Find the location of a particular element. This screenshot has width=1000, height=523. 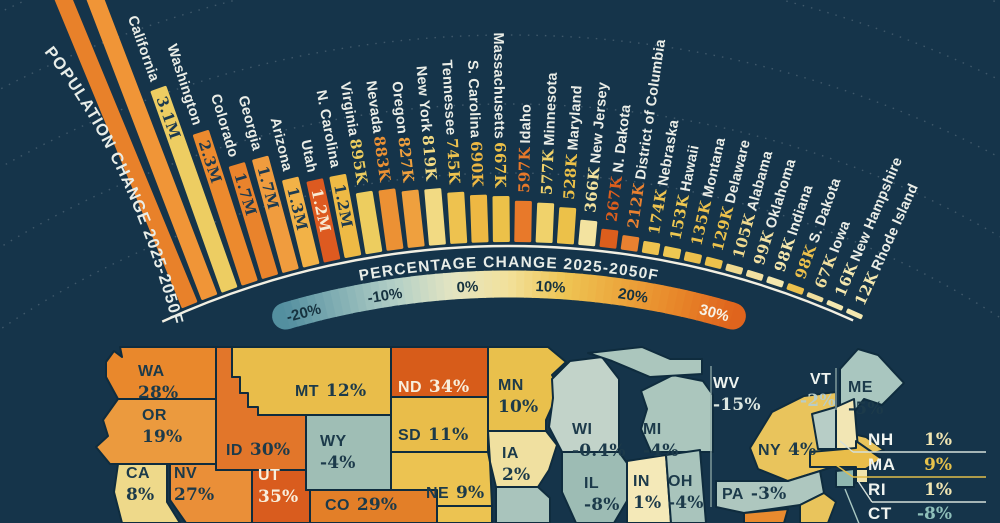

callout-label-wv: WV is located at coordinates (726, 383).